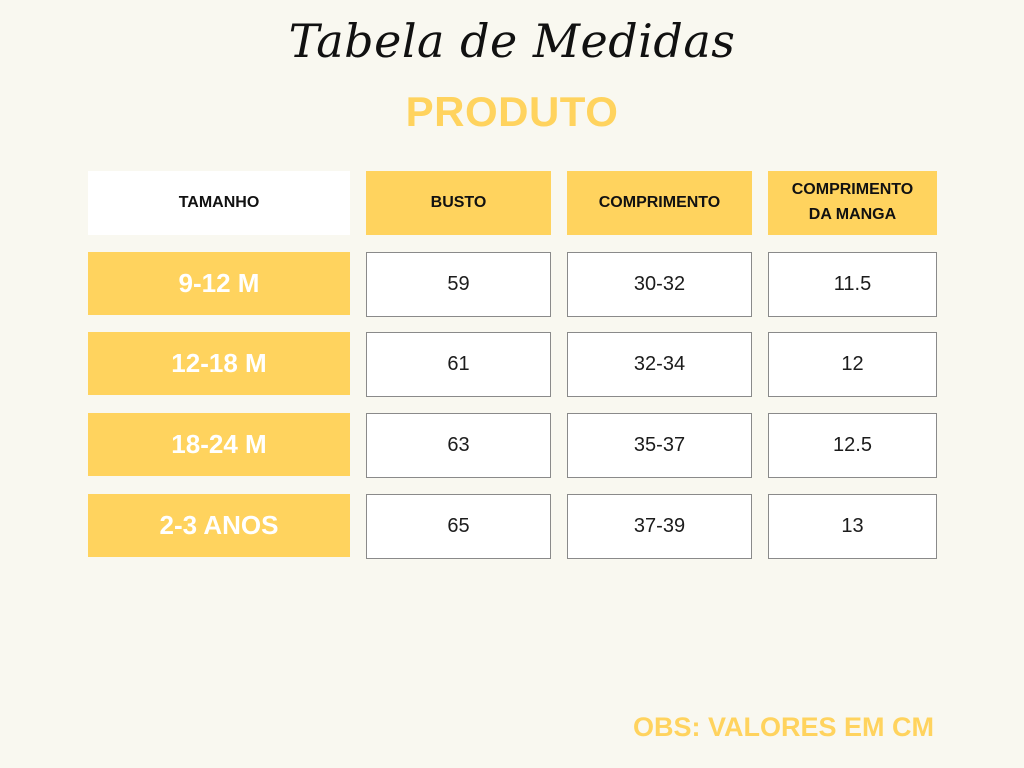  What do you see at coordinates (852, 445) in the screenshot?
I see `manga-value: 12.5` at bounding box center [852, 445].